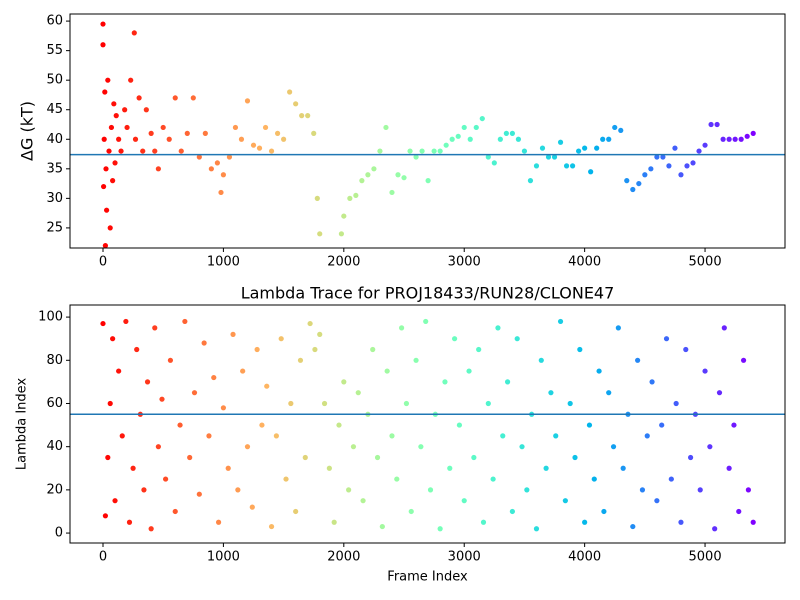 This screenshot has height=600, width=800. Describe the element at coordinates (54, 198) in the screenshot. I see `y-tick-label: 30` at that location.